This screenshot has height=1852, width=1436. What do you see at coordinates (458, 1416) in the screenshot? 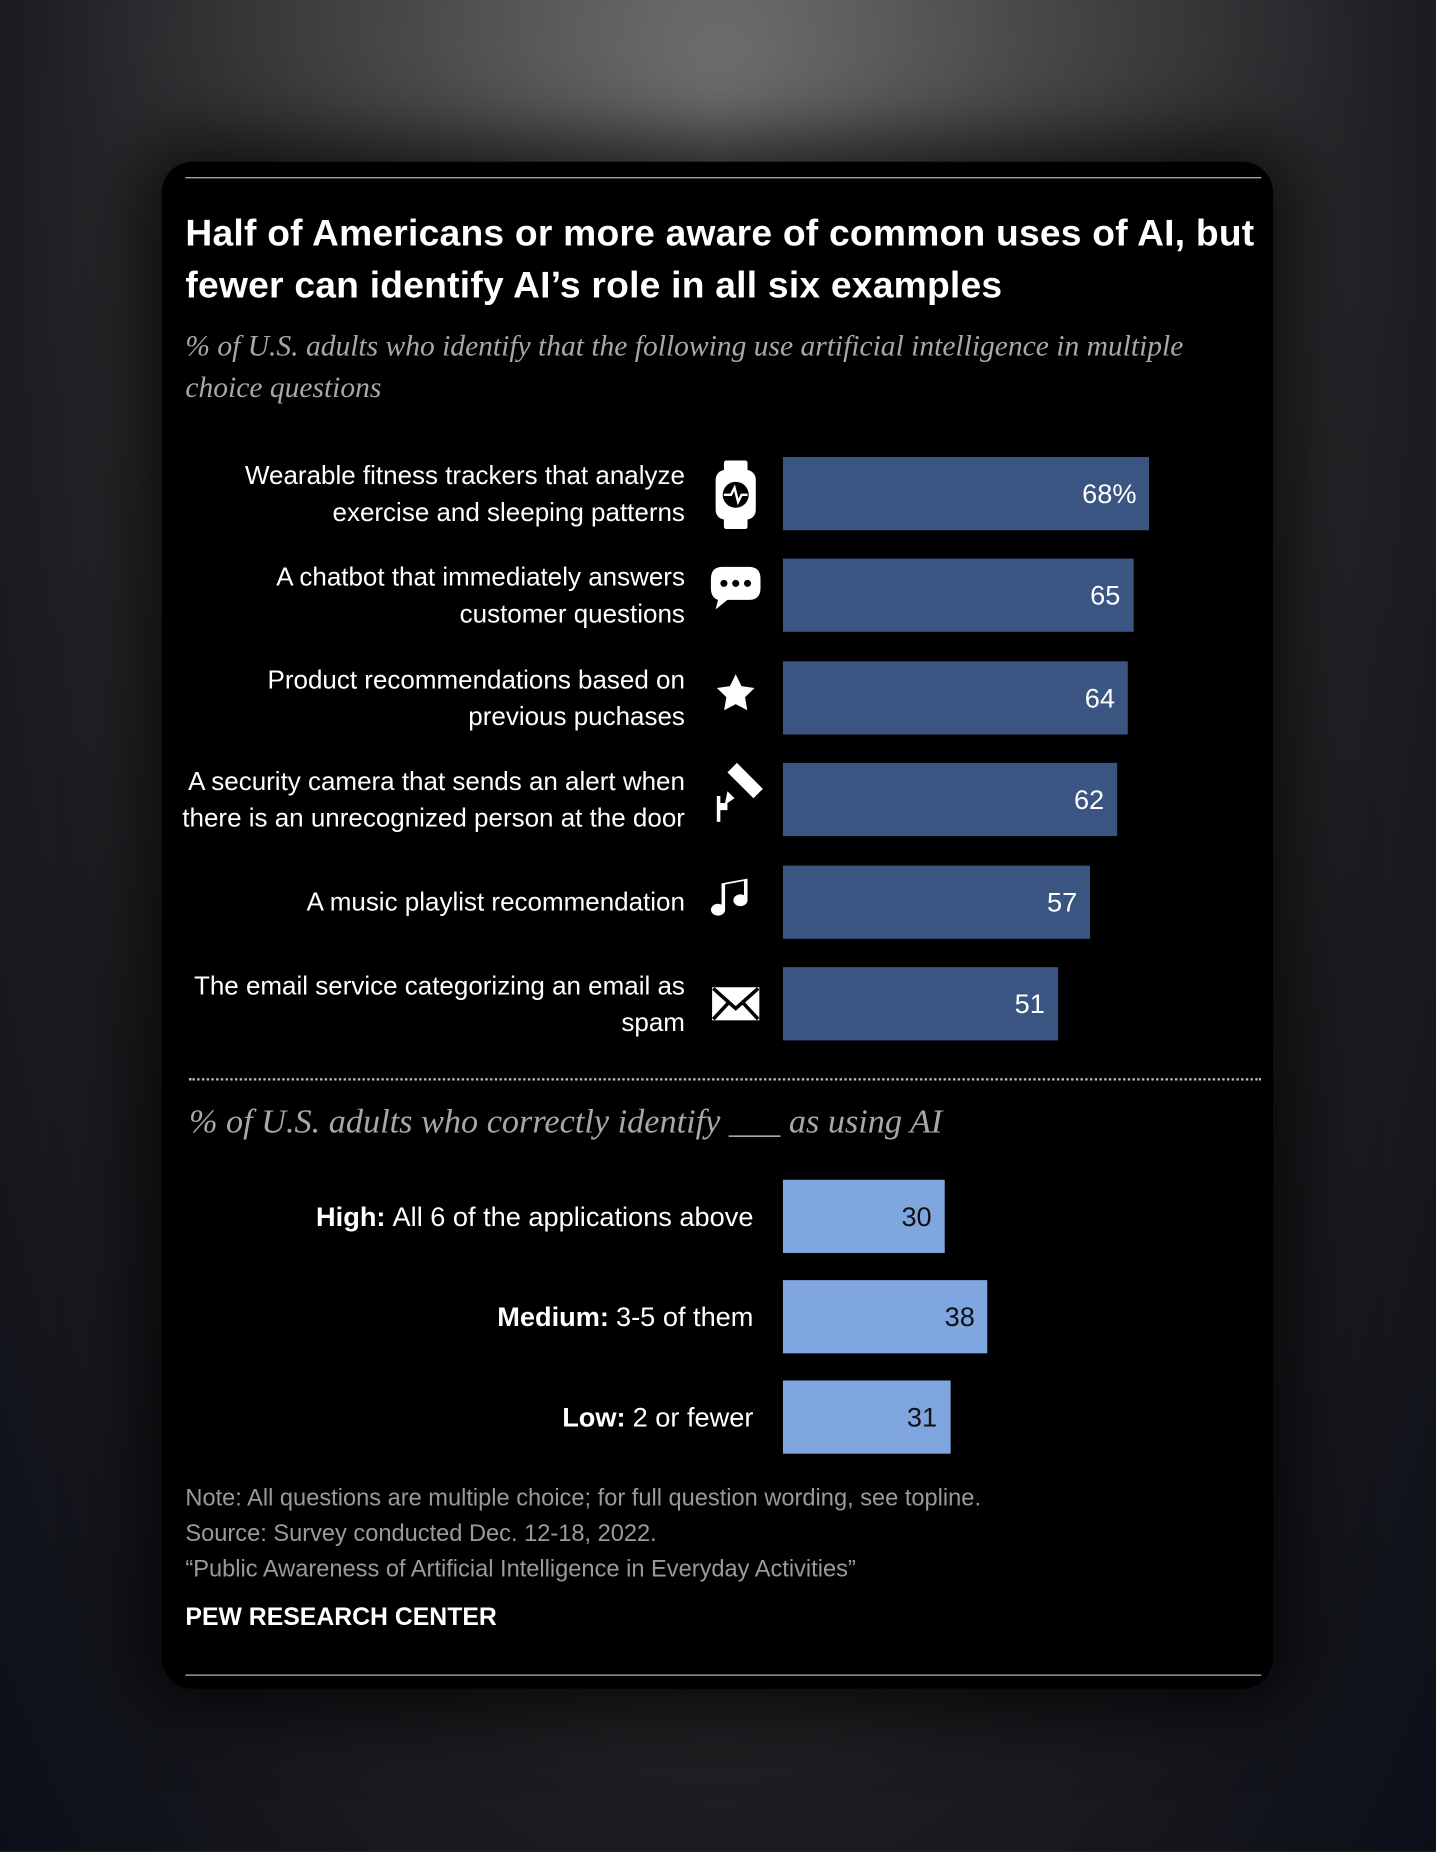
I see `category-label: Low: 2 or fewer` at bounding box center [458, 1416].